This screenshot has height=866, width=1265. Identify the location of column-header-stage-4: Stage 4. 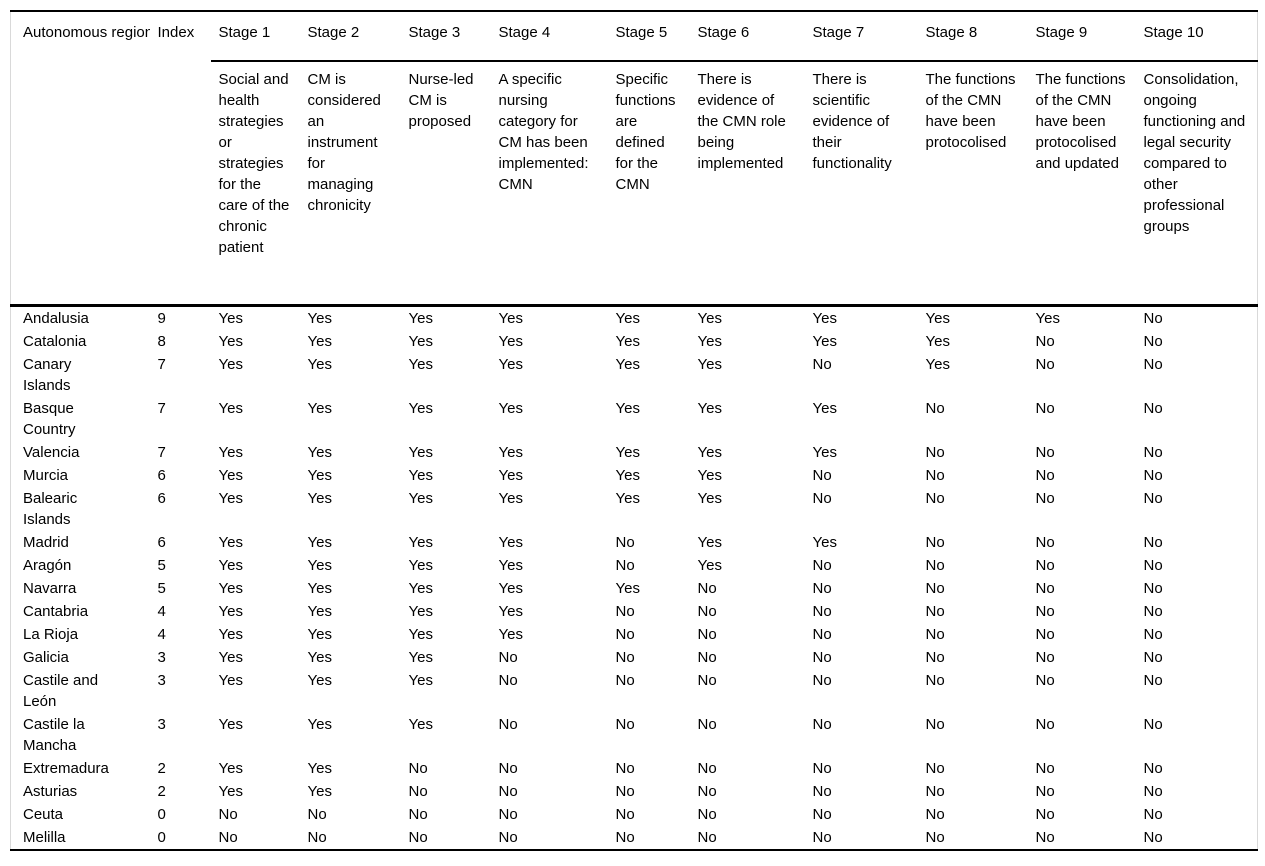
(549, 36).